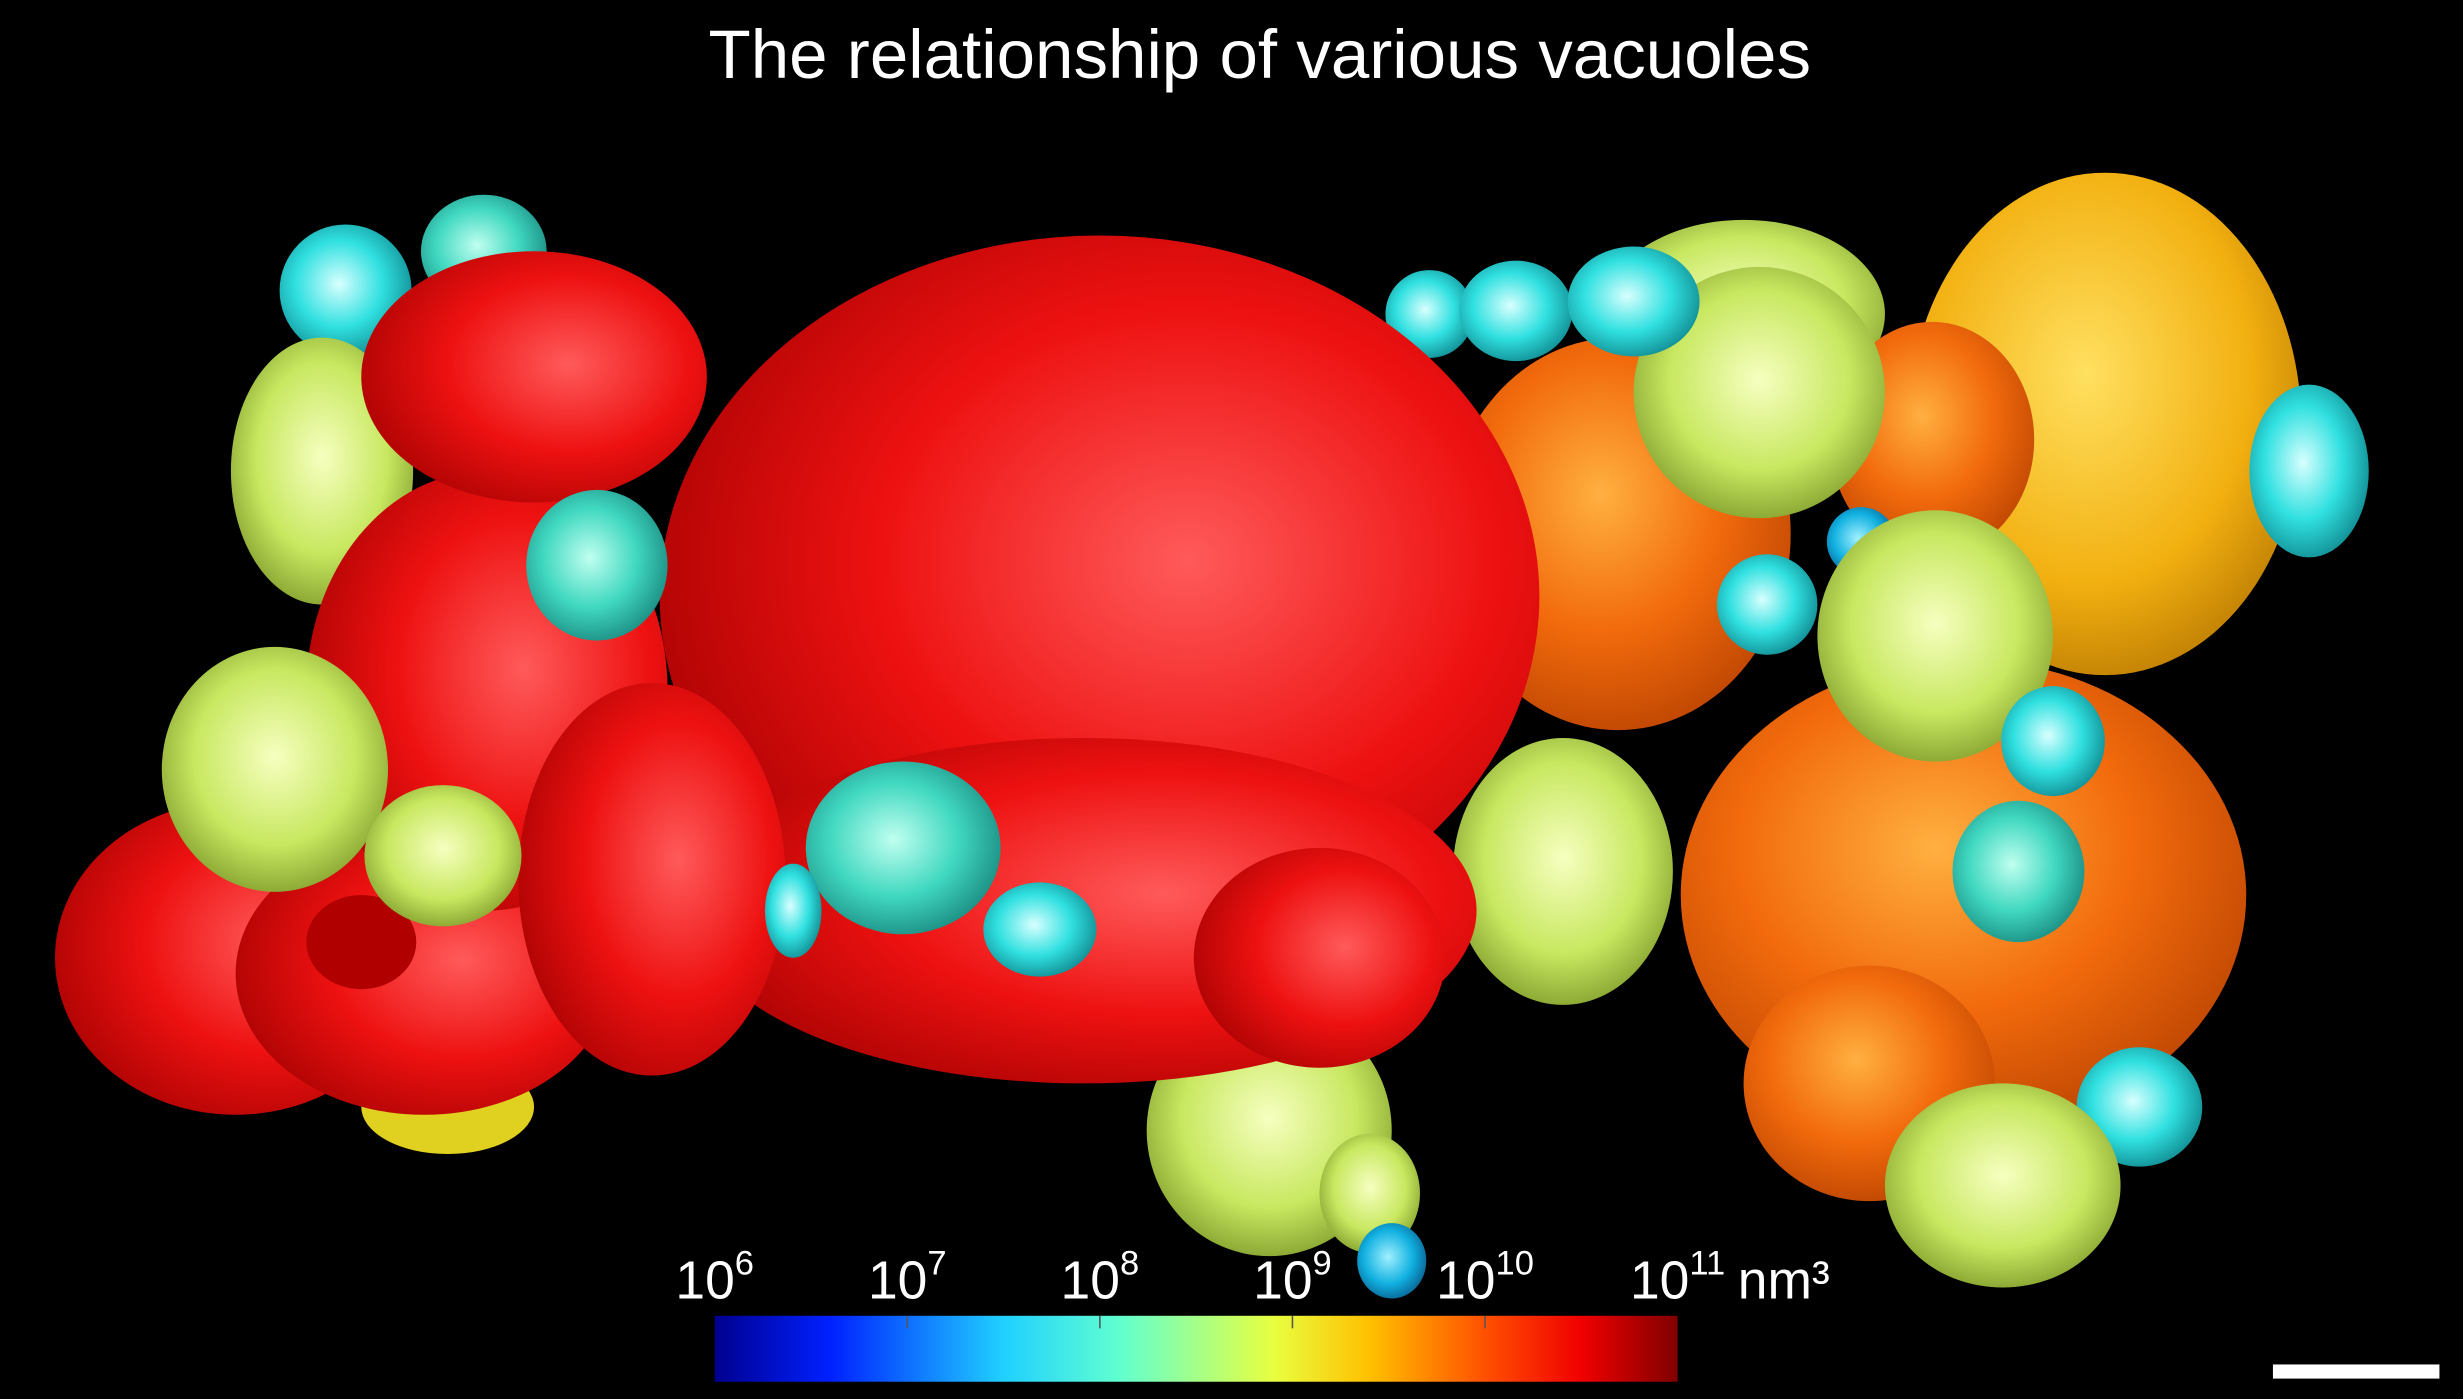 This screenshot has height=1399, width=2463. Describe the element at coordinates (2356, 1371) in the screenshot. I see `scale-bar` at that location.